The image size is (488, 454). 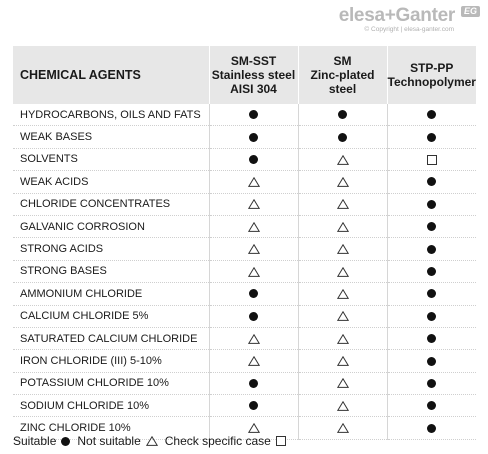 I want to click on chemical-agent-name: CALCIUM CHLORIDE 5%, so click(x=111, y=316).